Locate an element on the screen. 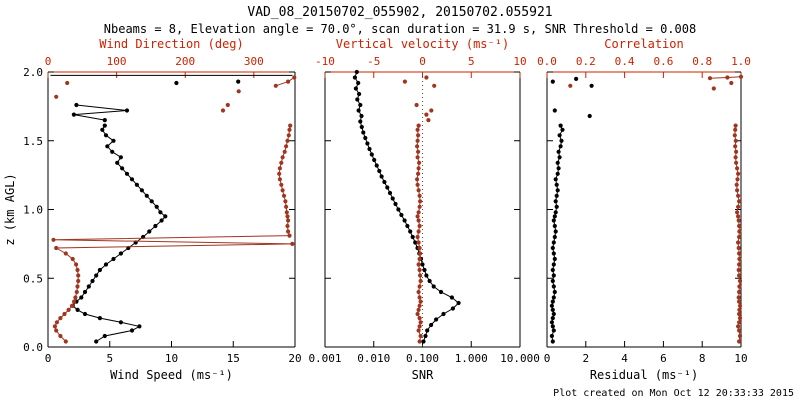  vertical-velocity-profile is located at coordinates (419, 233).